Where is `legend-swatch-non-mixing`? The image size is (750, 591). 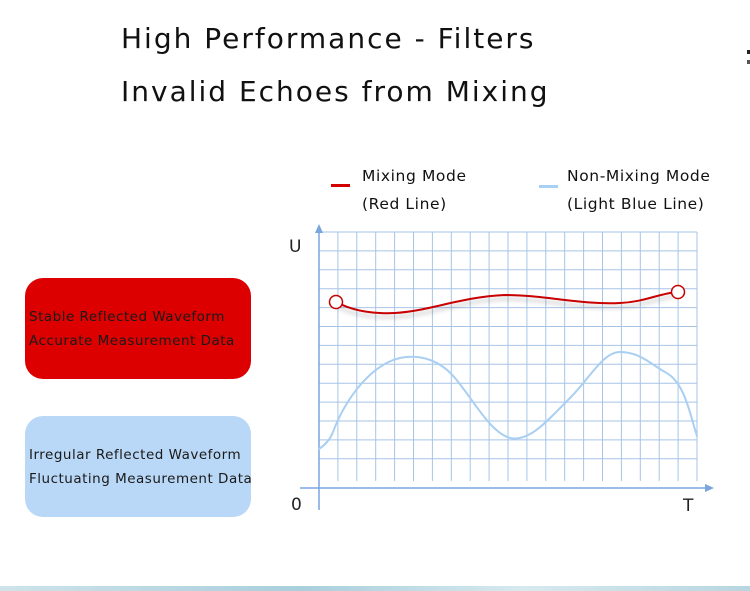 legend-swatch-non-mixing is located at coordinates (548, 186).